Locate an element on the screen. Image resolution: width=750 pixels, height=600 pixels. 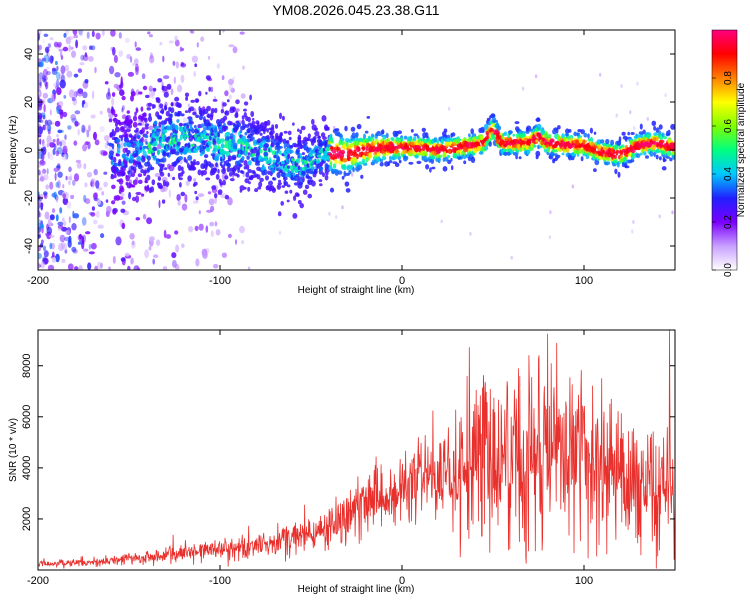
x-tick-label: -100 is located at coordinates (220, 581).